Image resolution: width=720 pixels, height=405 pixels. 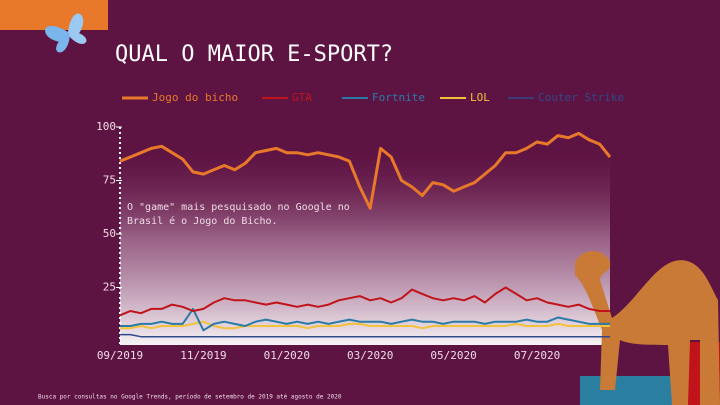 What do you see at coordinates (453, 355) in the screenshot?
I see `x-tick-label: 05/2020` at bounding box center [453, 355].